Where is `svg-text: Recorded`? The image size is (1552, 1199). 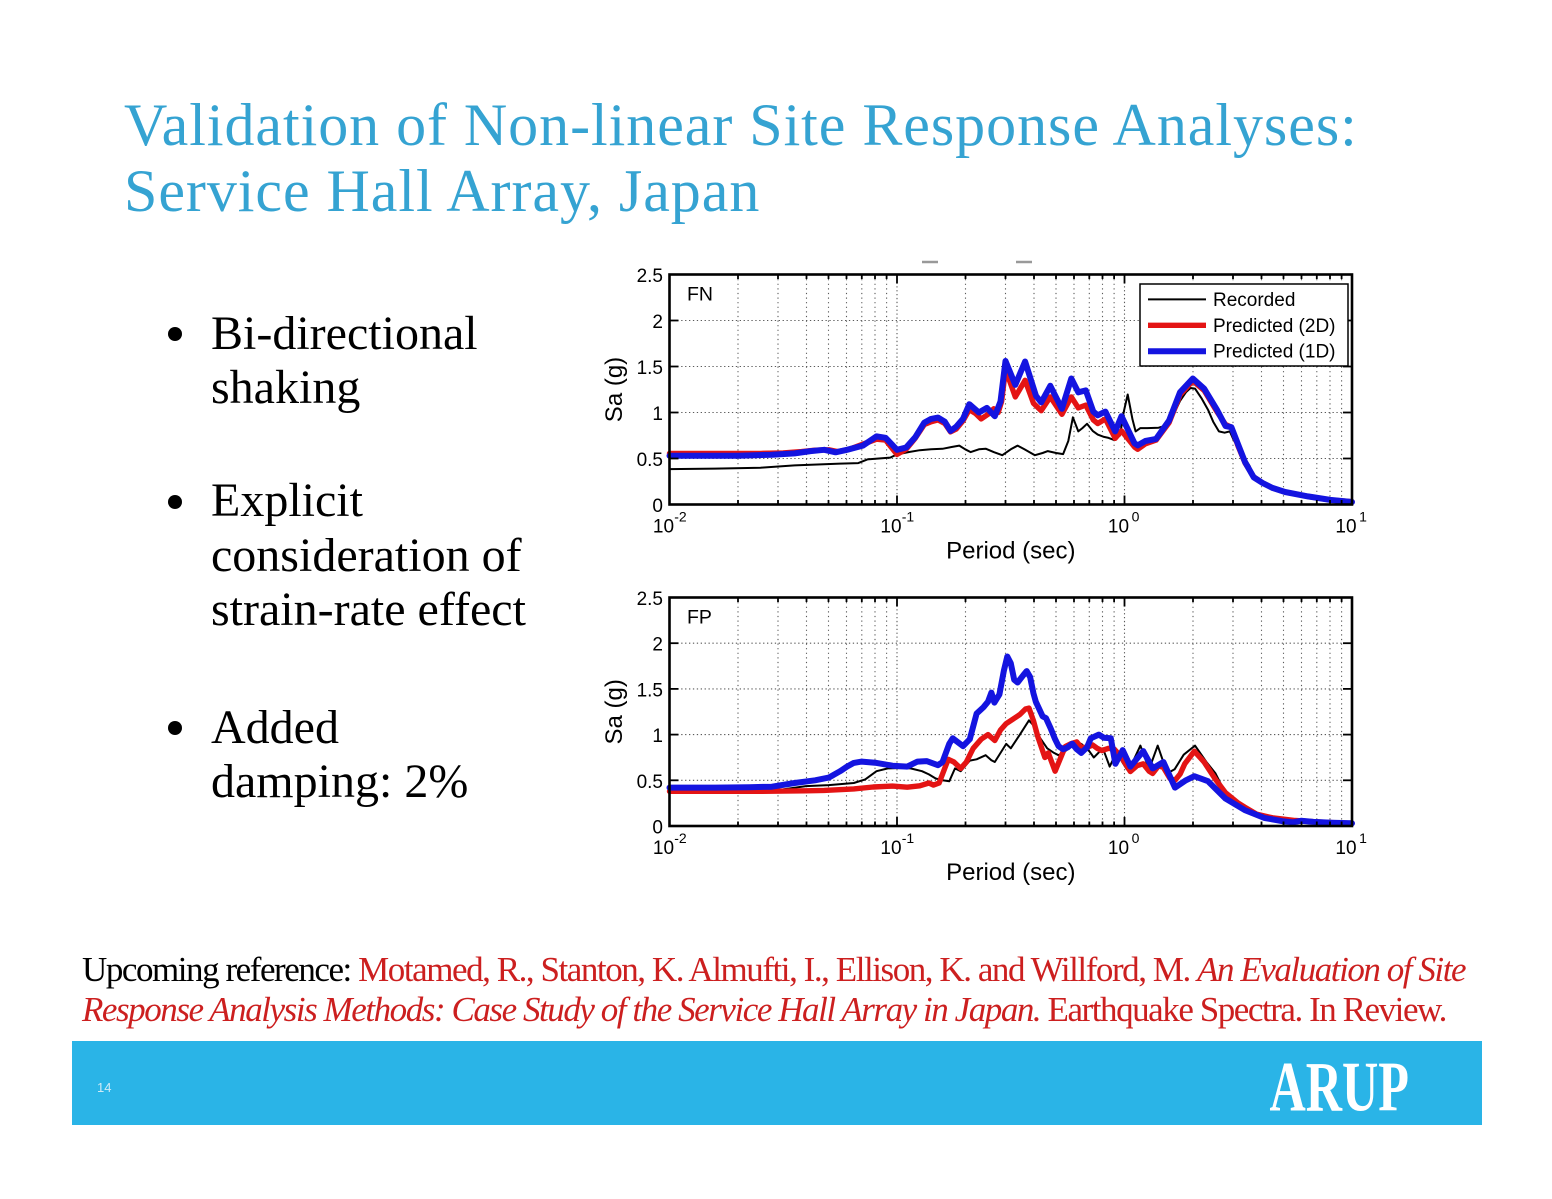
svg-text: Recorded is located at coordinates (1254, 300).